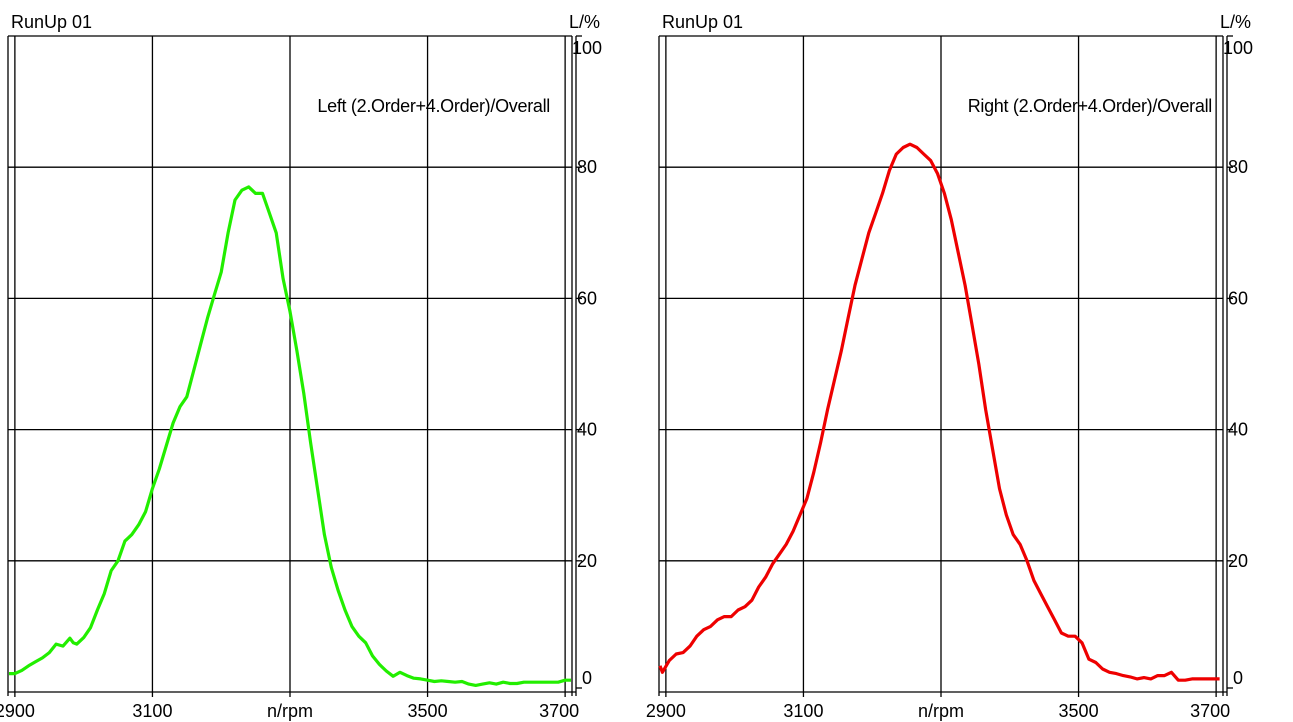 This screenshot has width=1293, height=722. I want to click on panel1-ytick-label-0: 0, so click(587, 678).